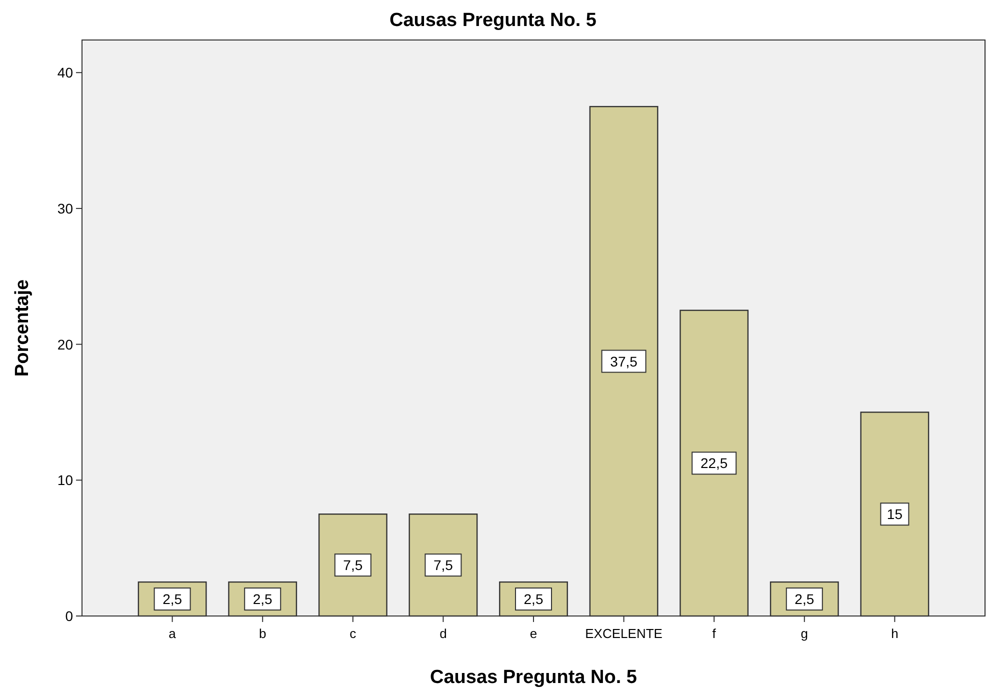 This screenshot has width=986, height=689. What do you see at coordinates (493, 20) in the screenshot?
I see `chart-title: Causas Pregunta No. 5` at bounding box center [493, 20].